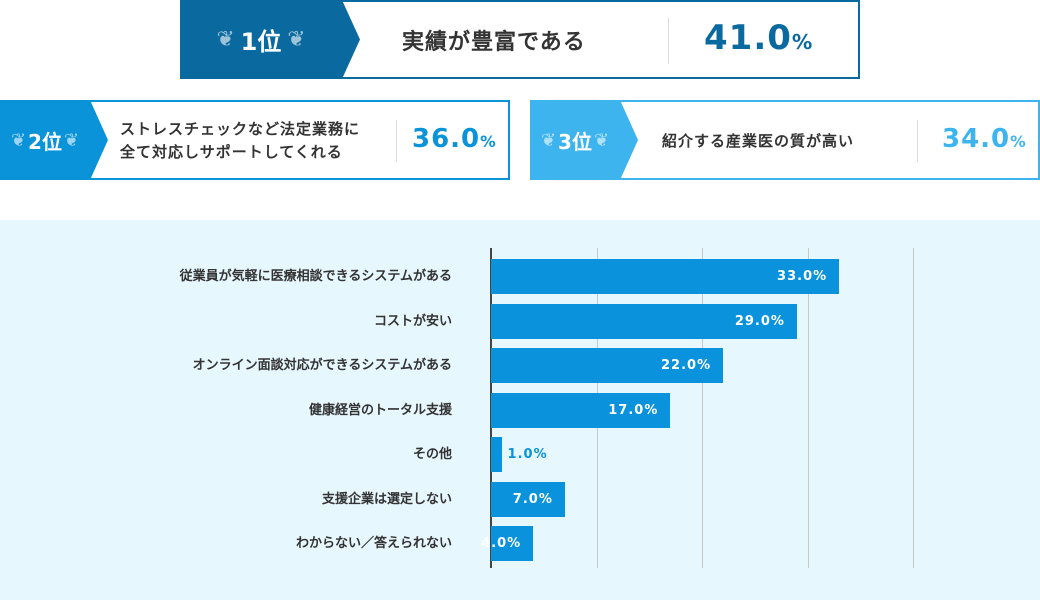 The width and height of the screenshot is (1040, 600). Describe the element at coordinates (802, 276) in the screenshot. I see `value-label: 33.0%` at that location.